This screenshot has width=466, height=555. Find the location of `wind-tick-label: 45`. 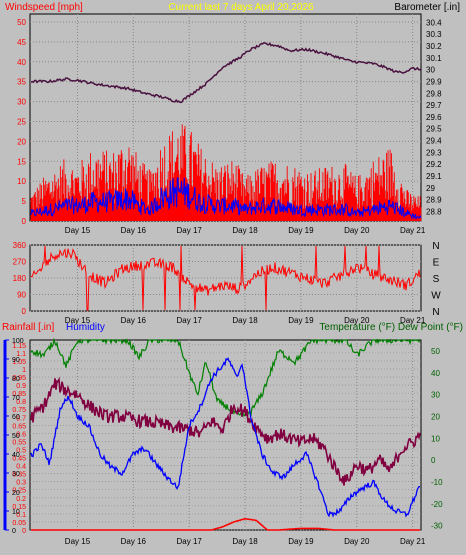

wind-tick-label: 45 is located at coordinates (21, 42).